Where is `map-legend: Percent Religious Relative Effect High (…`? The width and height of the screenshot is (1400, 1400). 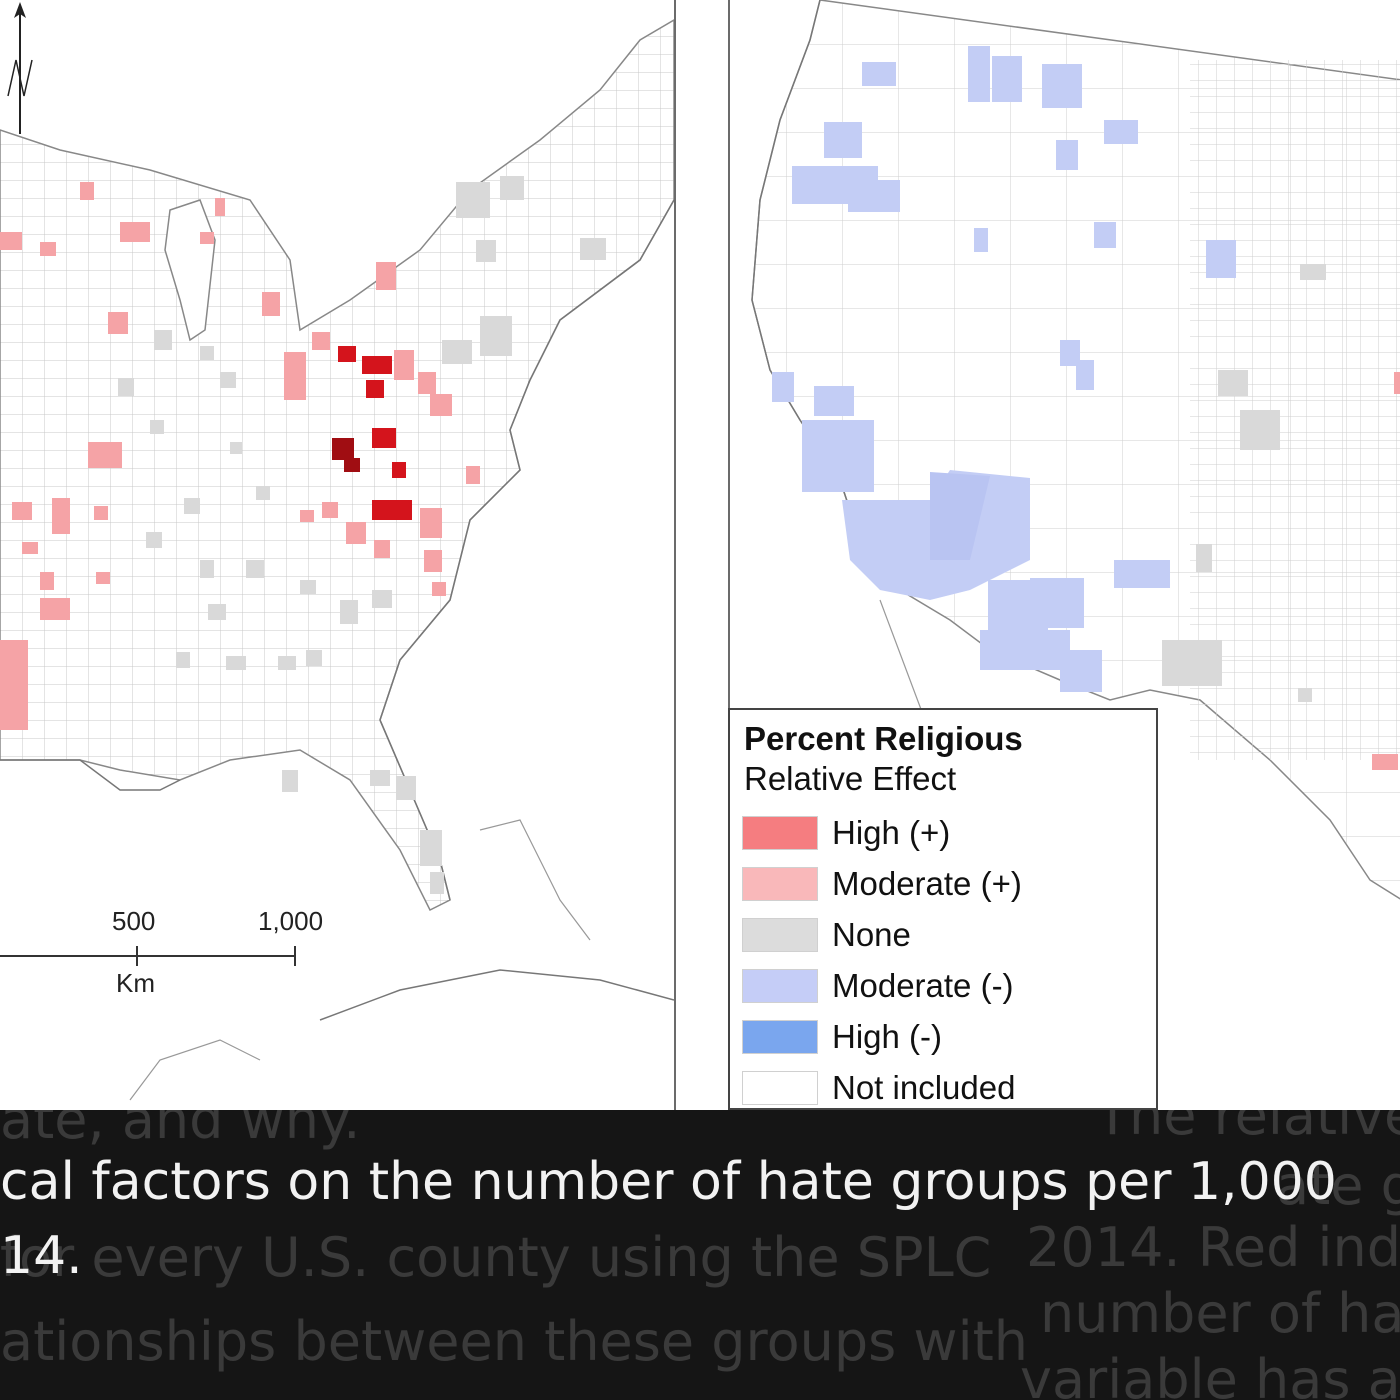
map-legend: Percent Religious Relative Effect High (… is located at coordinates (943, 909).